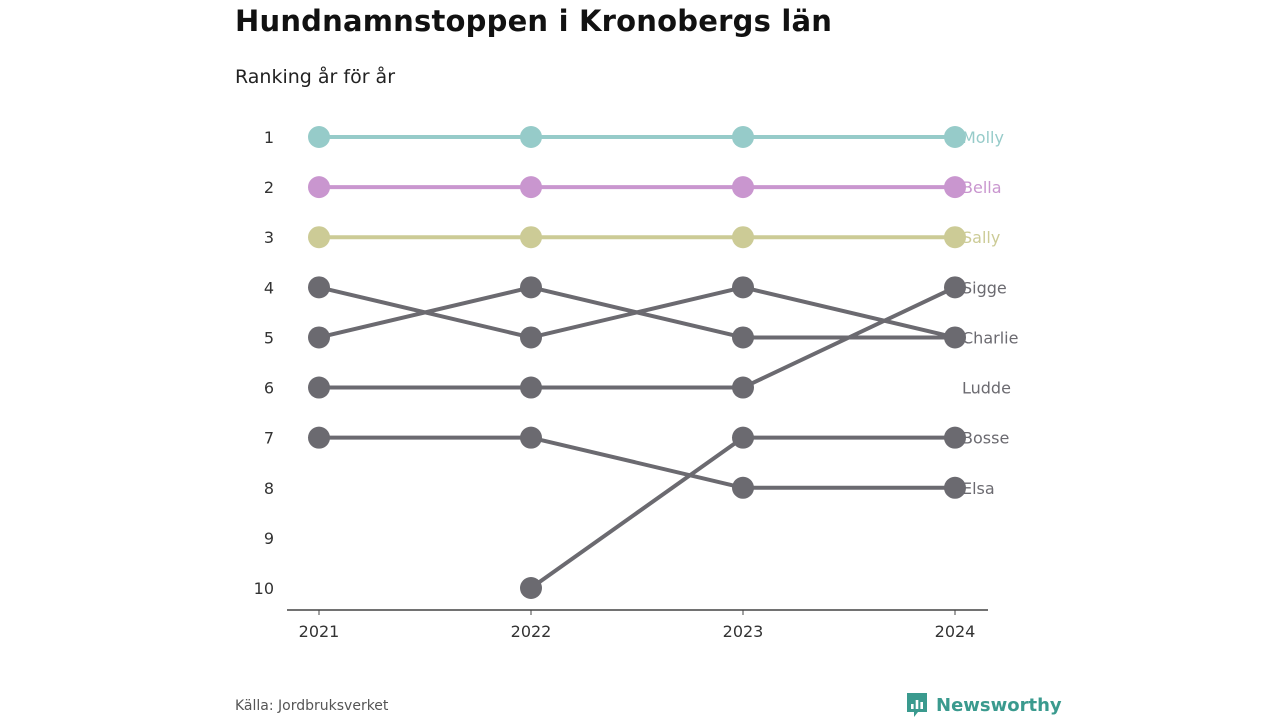 Image resolution: width=1280 pixels, height=720 pixels. Describe the element at coordinates (637, 625) in the screenshot. I see `x-tick-labels: 2021 2022 2023 2024` at that location.